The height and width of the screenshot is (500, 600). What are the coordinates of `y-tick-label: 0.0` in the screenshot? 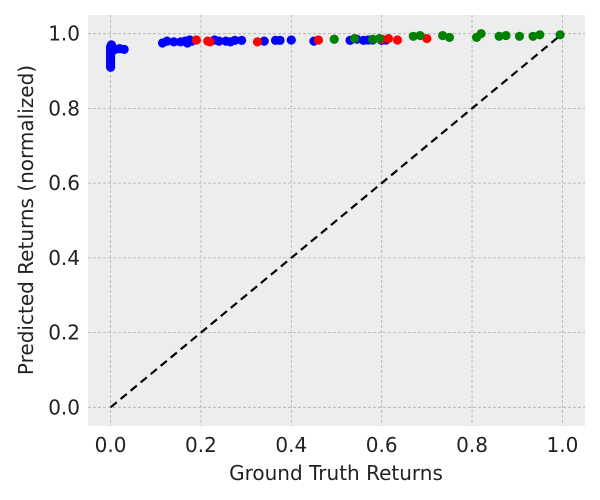 It's located at (64, 407).